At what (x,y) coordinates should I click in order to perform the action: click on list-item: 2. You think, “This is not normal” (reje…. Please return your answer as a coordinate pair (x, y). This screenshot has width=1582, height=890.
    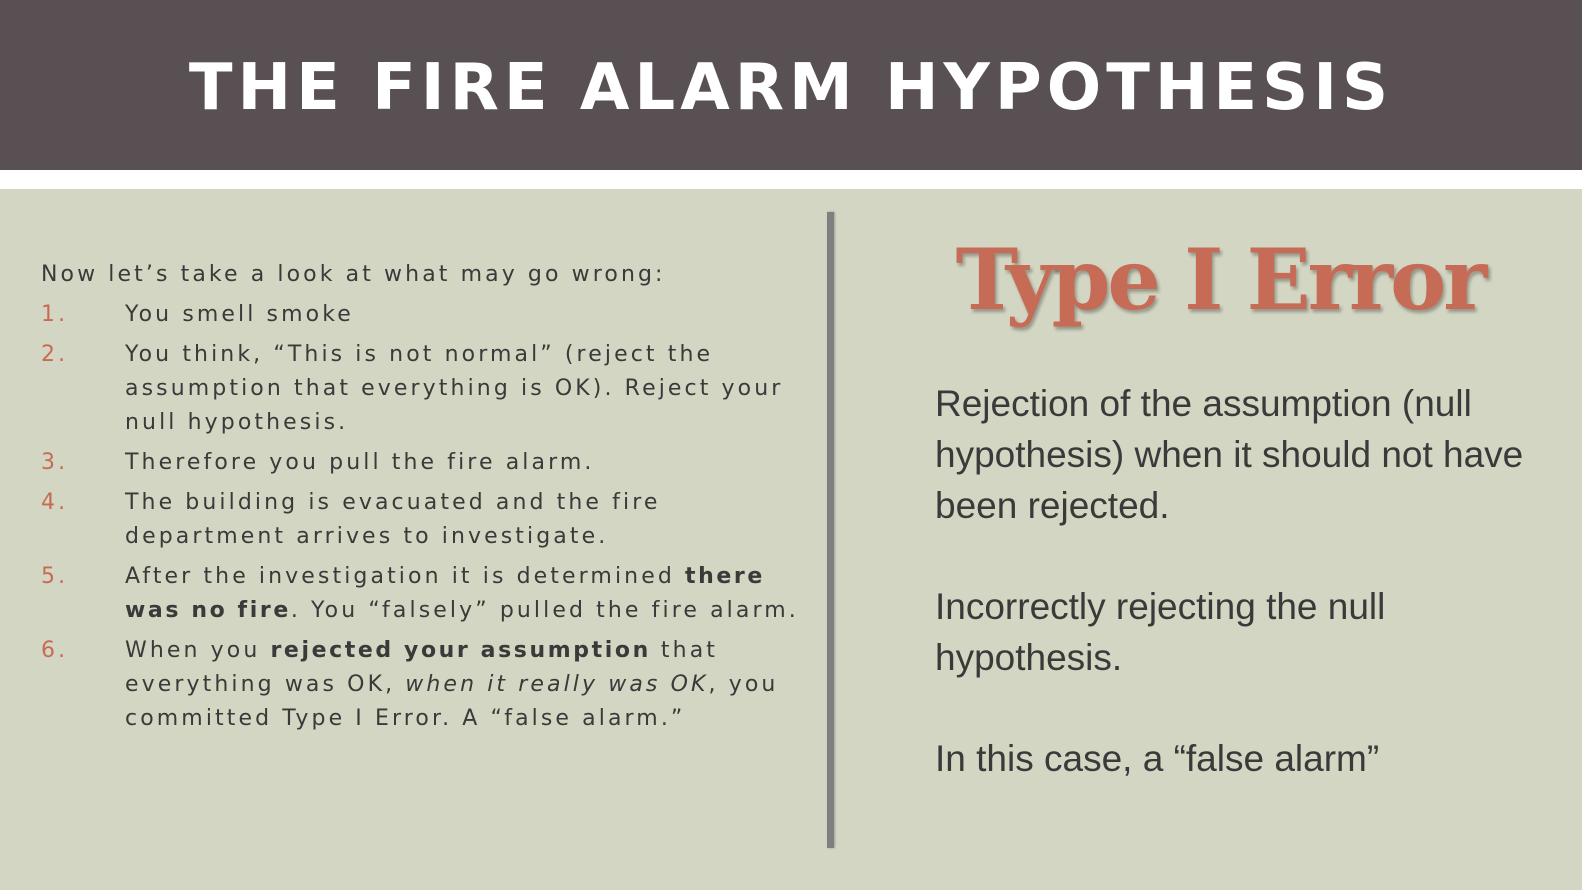
    Looking at the image, I should click on (421, 389).